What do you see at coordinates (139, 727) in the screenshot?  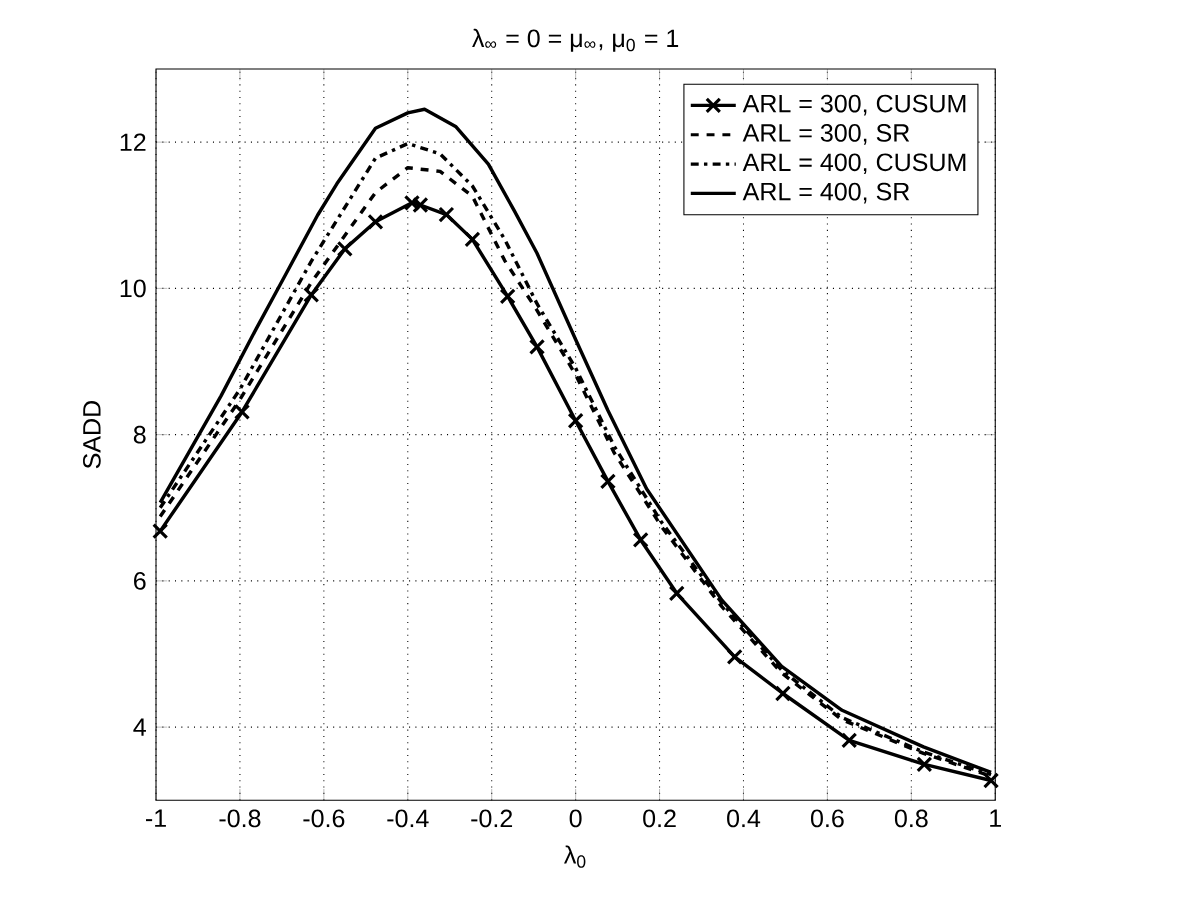 I see `y-tick-label: 4` at bounding box center [139, 727].